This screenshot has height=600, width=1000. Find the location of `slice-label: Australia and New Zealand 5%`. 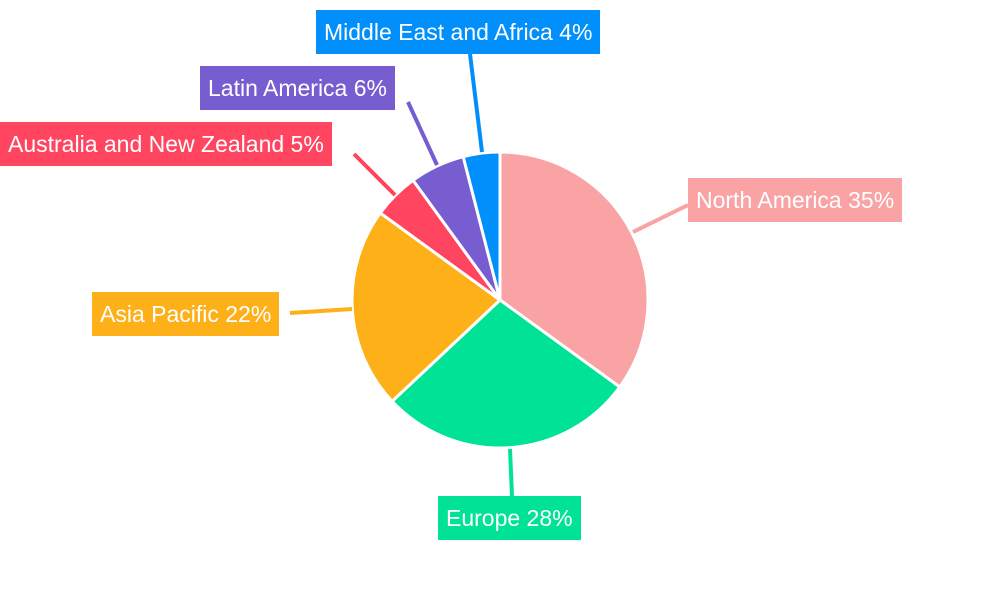

slice-label: Australia and New Zealand 5% is located at coordinates (166, 144).